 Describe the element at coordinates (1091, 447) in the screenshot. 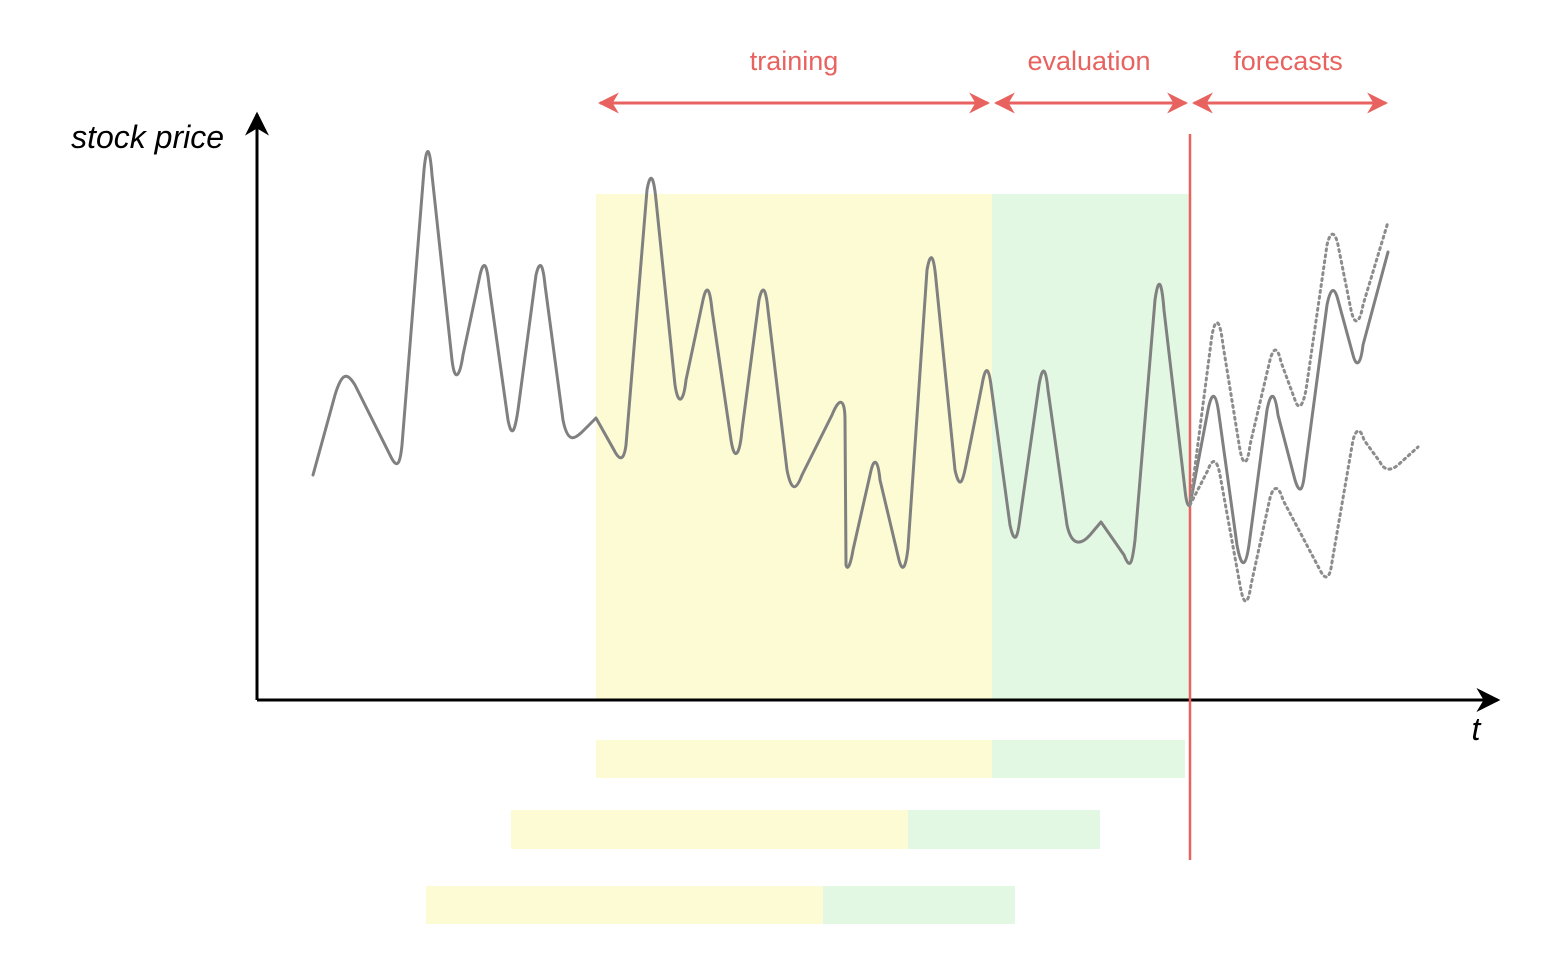

I see `evaluation-region` at that location.